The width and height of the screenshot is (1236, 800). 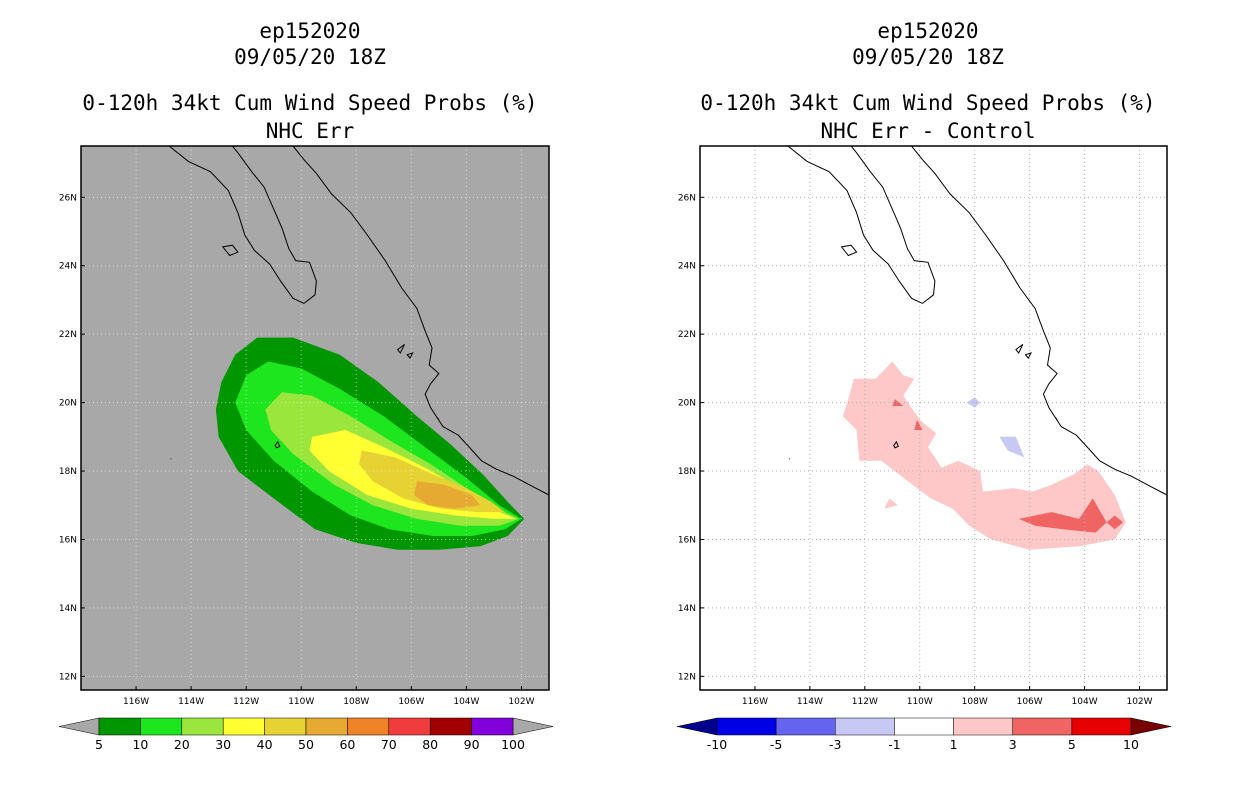 I want to click on right-storm-id: ep152020, so click(x=928, y=31).